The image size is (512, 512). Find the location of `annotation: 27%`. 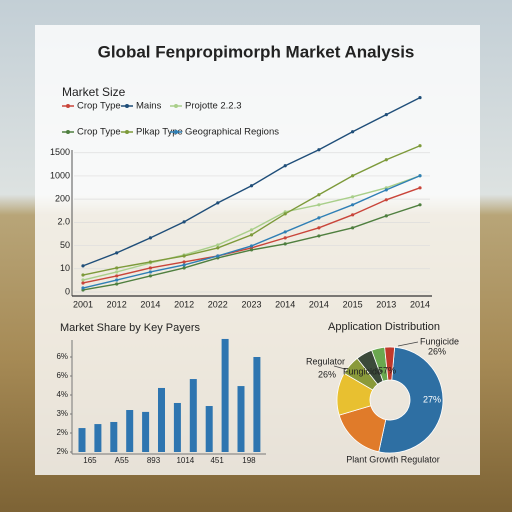

annotation: 27% is located at coordinates (432, 399).